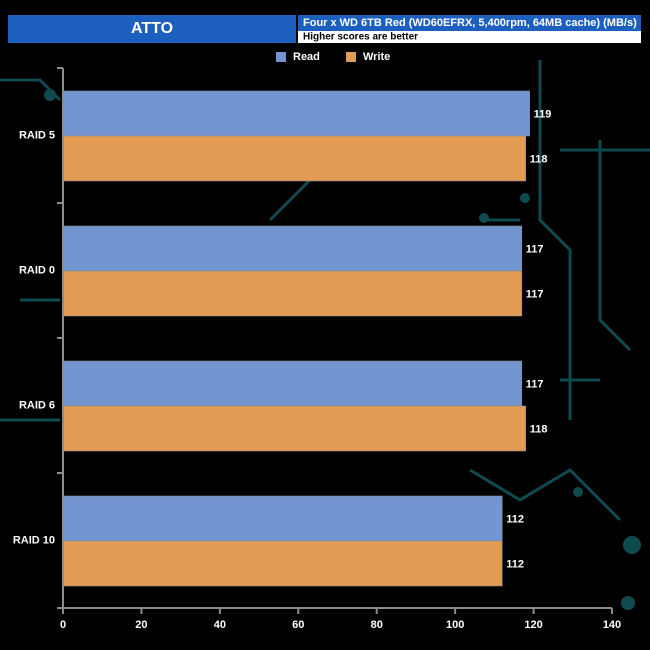 The width and height of the screenshot is (650, 650). Describe the element at coordinates (298, 625) in the screenshot. I see `x-tick-label: 60` at that location.